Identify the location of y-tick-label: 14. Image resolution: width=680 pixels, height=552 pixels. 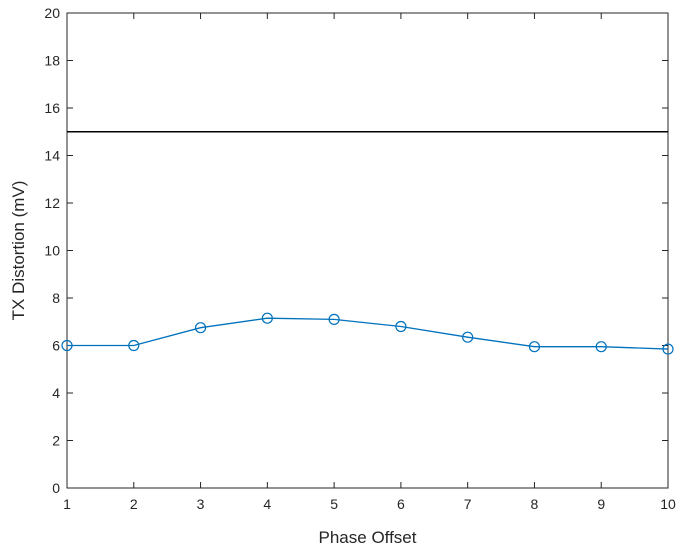
(52, 156).